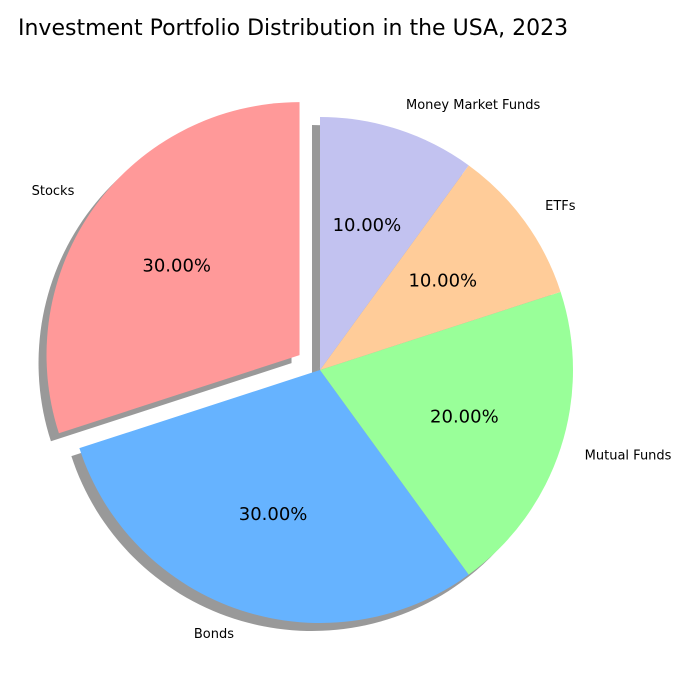 This screenshot has height=700, width=700. Describe the element at coordinates (394, 243) in the screenshot. I see `slice-money-market-funds` at that location.